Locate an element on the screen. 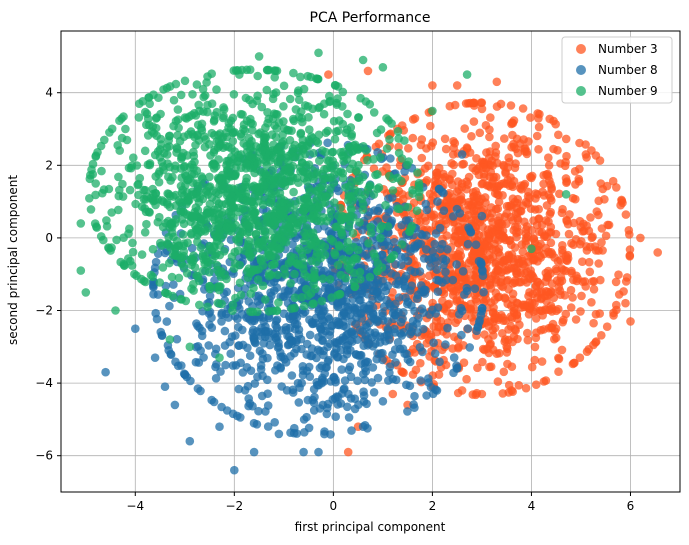 This screenshot has height=545, width=689. x-axis-label: first principal component is located at coordinates (370, 527).